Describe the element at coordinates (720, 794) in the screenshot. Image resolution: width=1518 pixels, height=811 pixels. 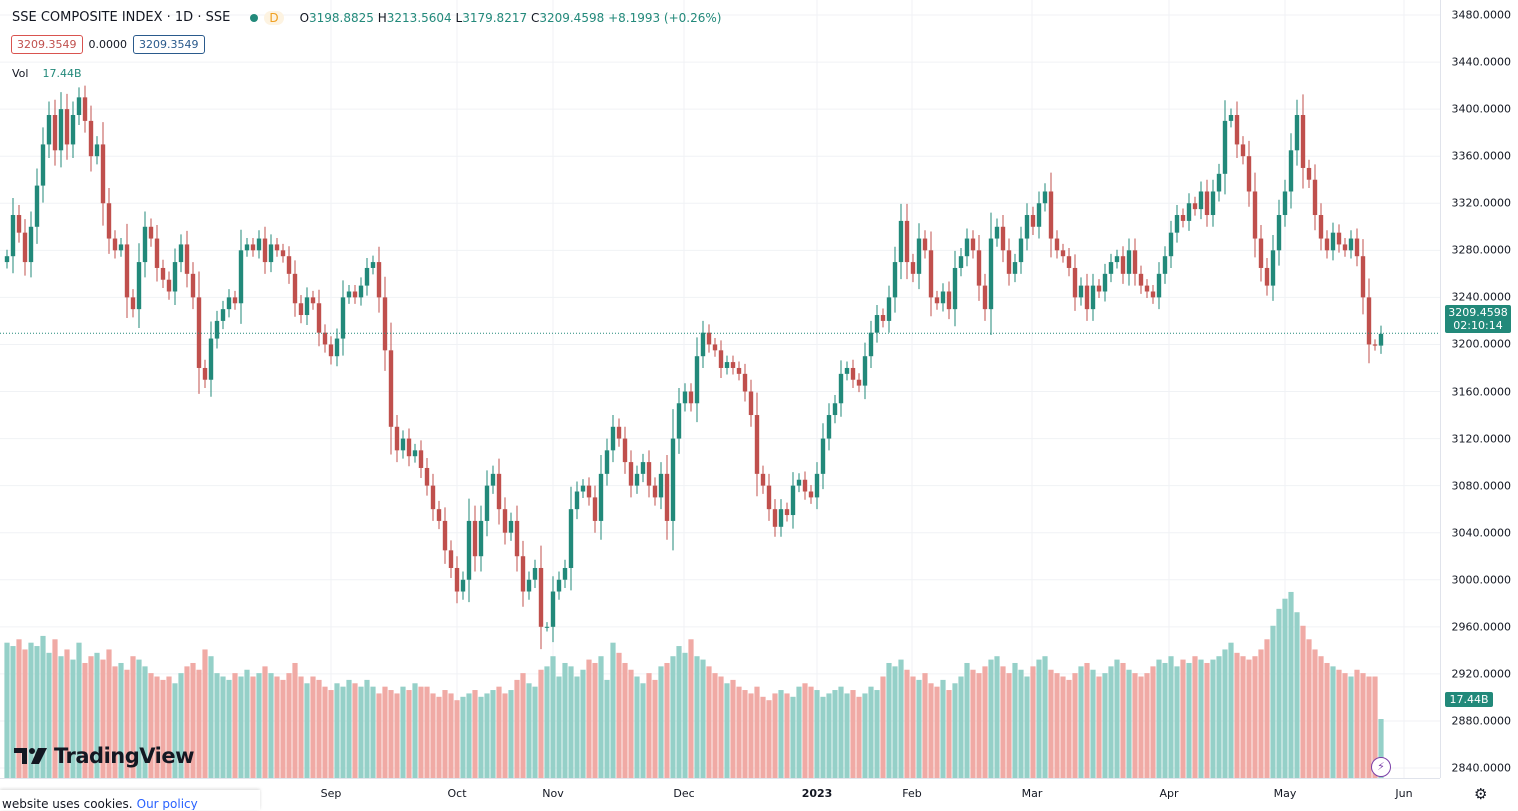
I see `time-axis: Sep Oct Nov Dec 2023 Feb Mar Apr May Jun` at that location.